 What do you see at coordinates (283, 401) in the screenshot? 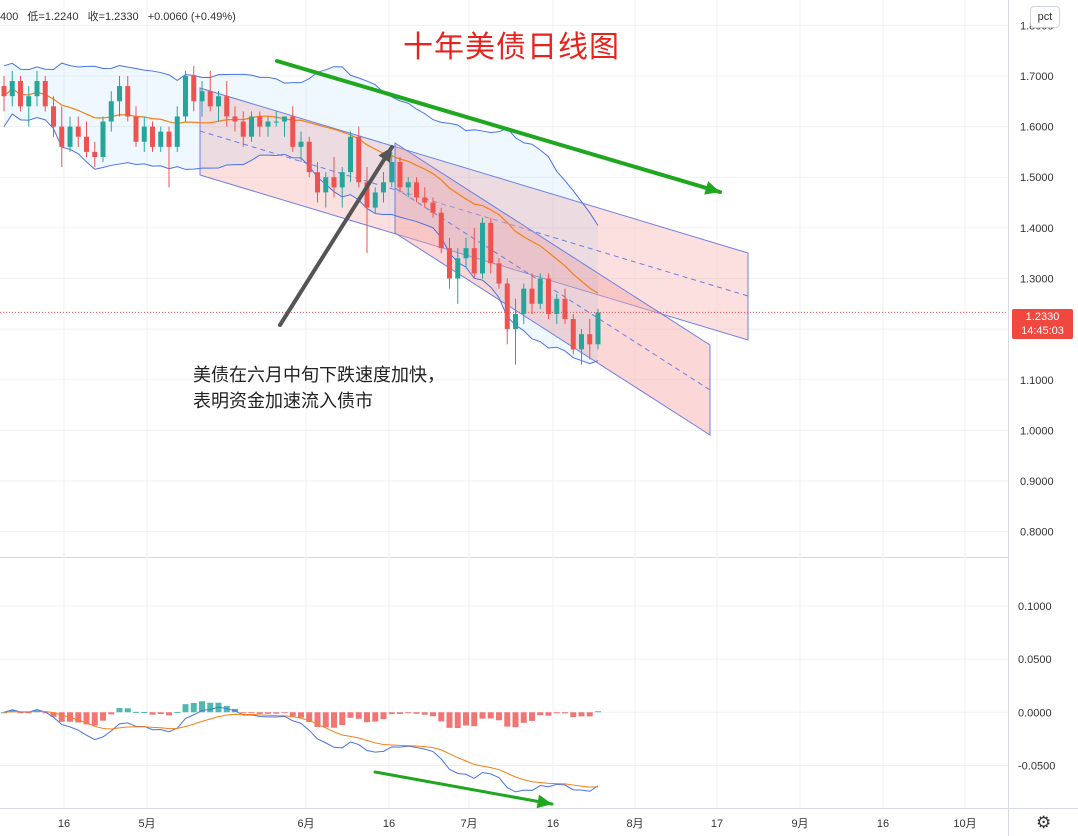
I see `annotation-line-2: 表明资金加速流入债市` at bounding box center [283, 401].